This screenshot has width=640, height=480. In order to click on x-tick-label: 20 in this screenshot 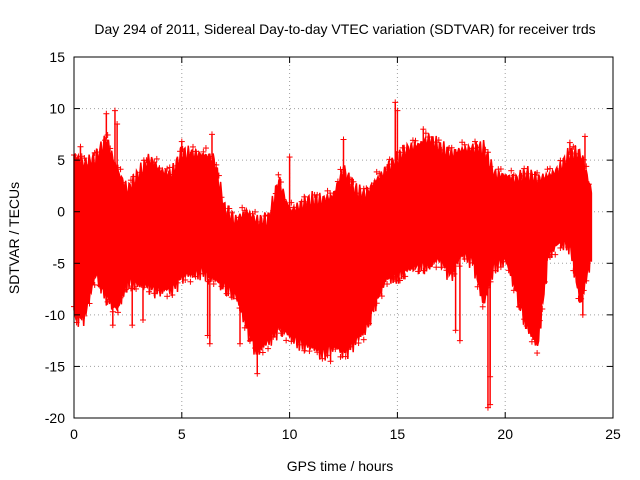, I will do `click(505, 434)`.